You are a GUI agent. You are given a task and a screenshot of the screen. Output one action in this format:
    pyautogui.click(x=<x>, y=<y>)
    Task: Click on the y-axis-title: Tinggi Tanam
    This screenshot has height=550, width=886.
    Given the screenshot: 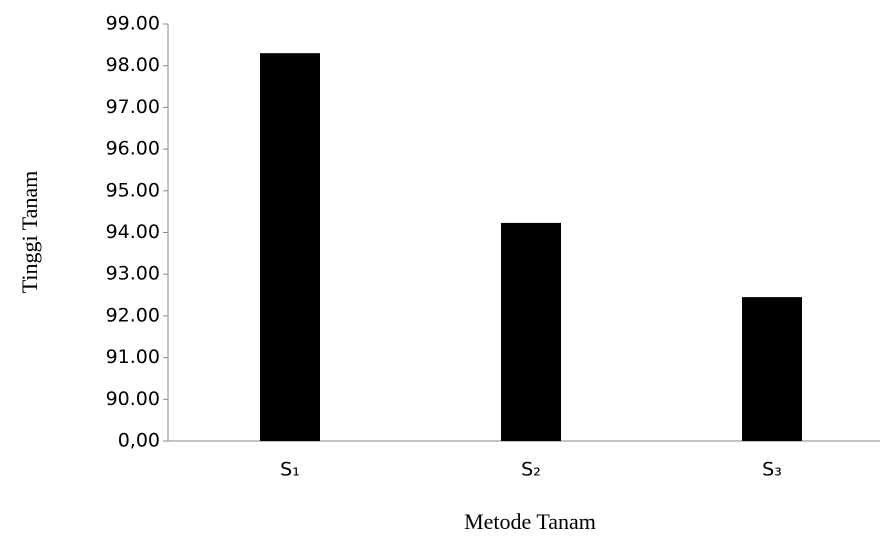 What is the action you would take?
    pyautogui.click(x=29, y=232)
    